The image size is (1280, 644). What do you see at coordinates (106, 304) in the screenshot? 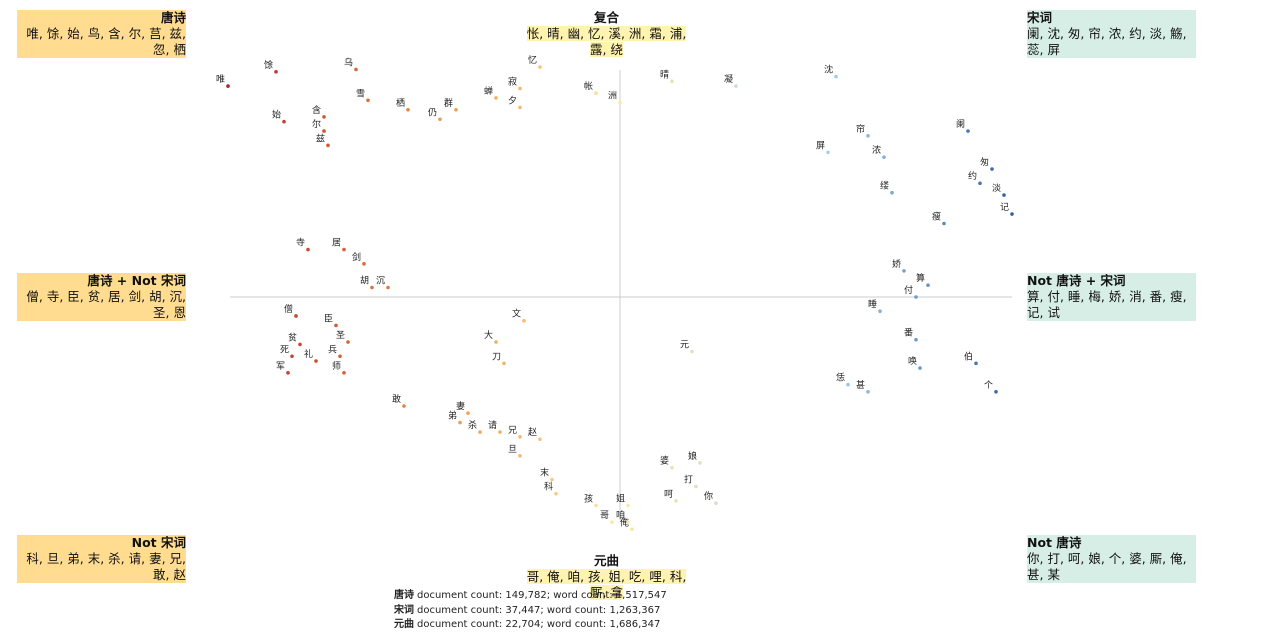
I see `quadrant-terms: 僧, 寺, 臣, 贫, 居, 剑, 胡, 沉, 圣, 恩` at bounding box center [106, 304].